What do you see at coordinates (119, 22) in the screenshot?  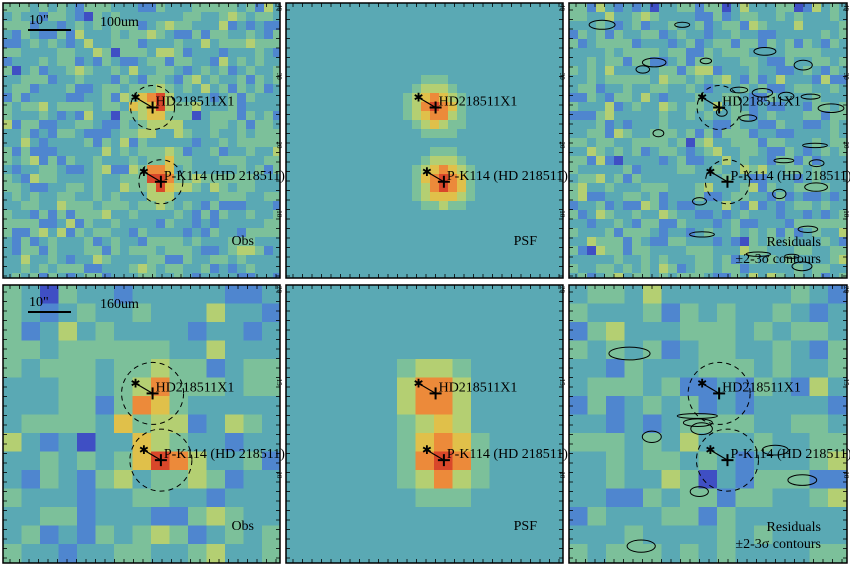 I see `band-label: 100um` at bounding box center [119, 22].